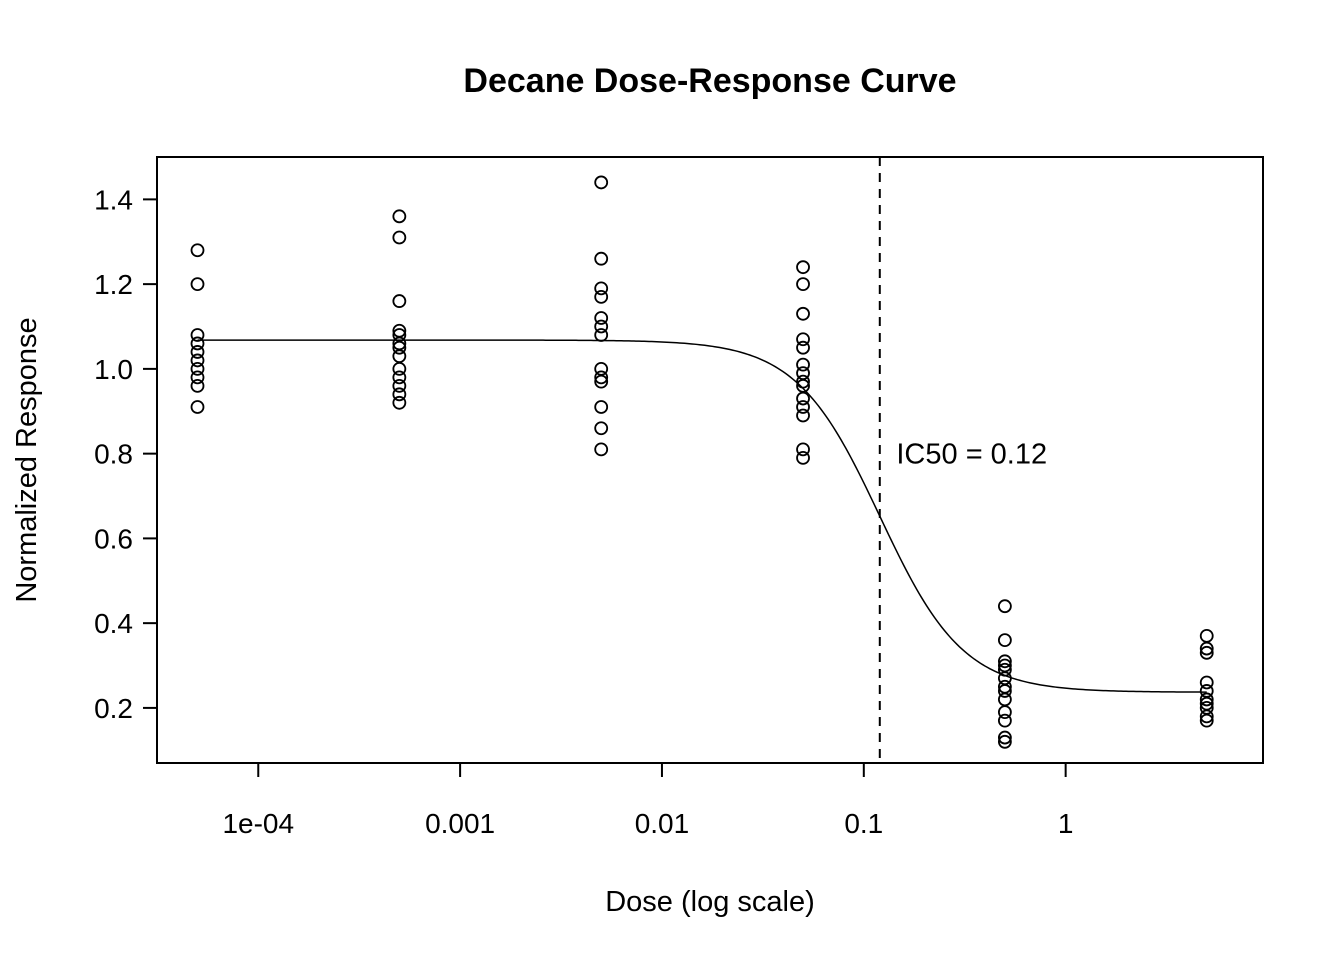  Describe the element at coordinates (1066, 823) in the screenshot. I see `x-tick-label: 1` at that location.